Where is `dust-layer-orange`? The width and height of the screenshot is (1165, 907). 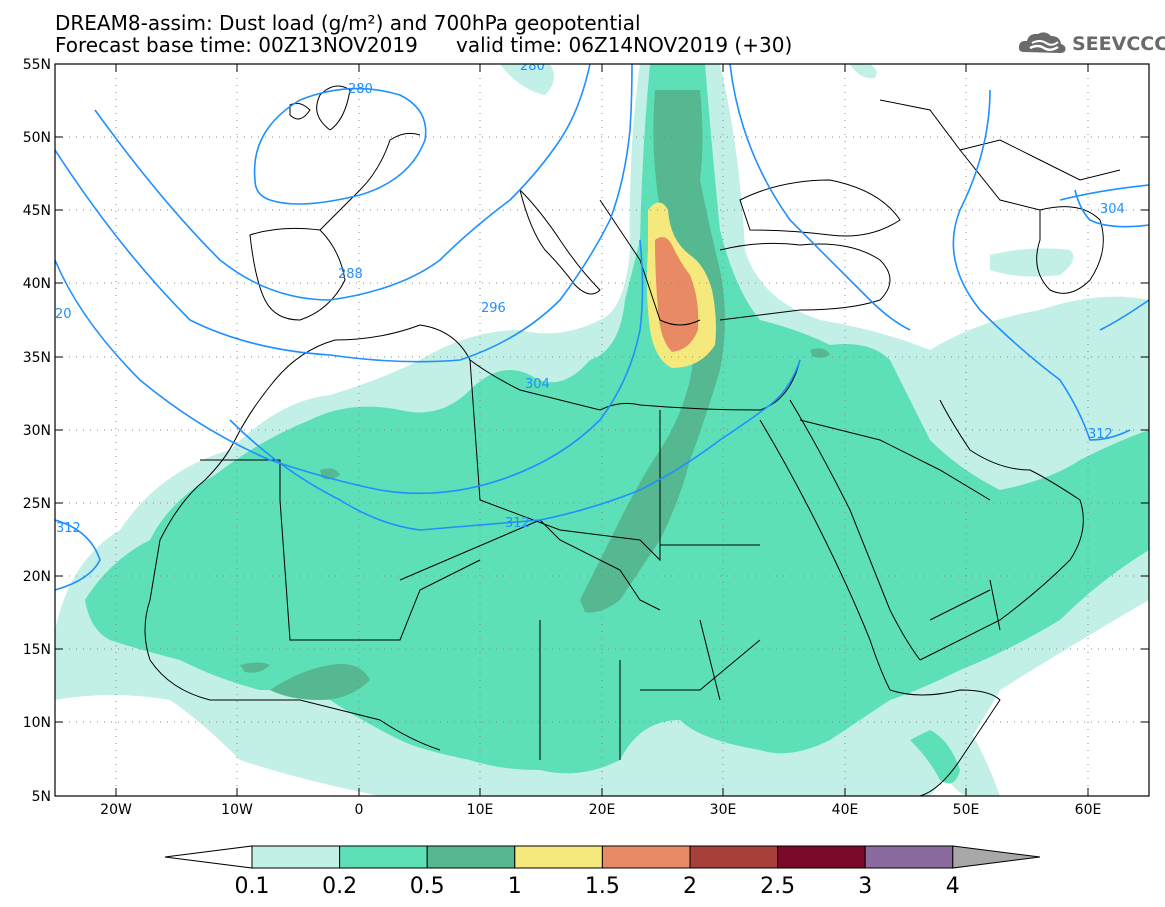 dust-layer-orange is located at coordinates (677, 294).